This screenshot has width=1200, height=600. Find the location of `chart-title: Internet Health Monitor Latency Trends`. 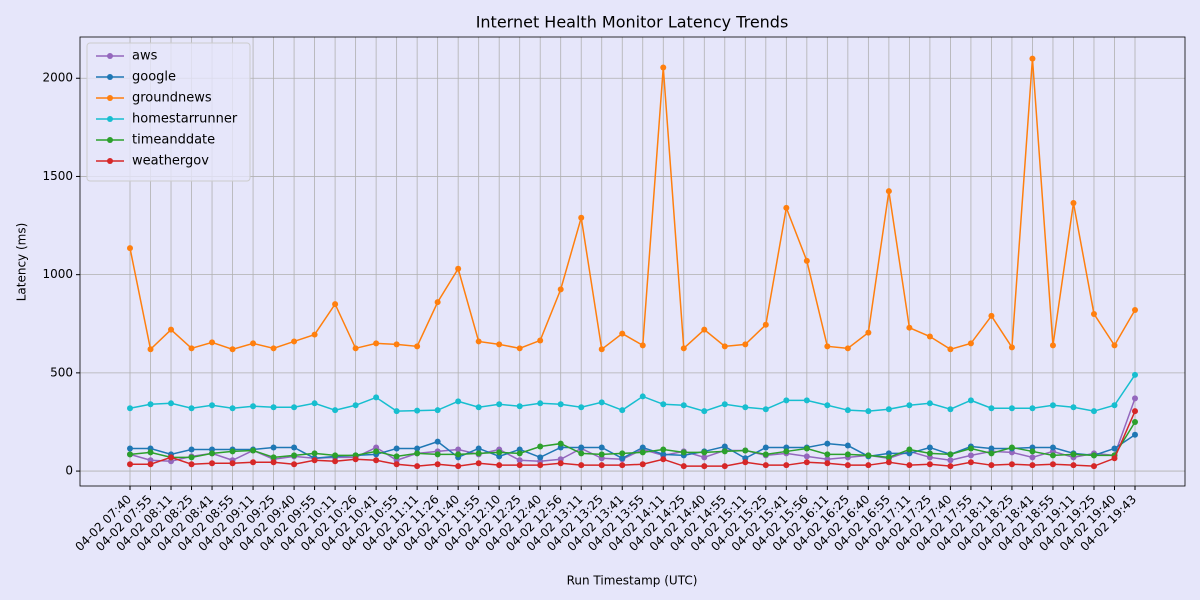

chart-title: Internet Health Monitor Latency Trends is located at coordinates (632, 22).